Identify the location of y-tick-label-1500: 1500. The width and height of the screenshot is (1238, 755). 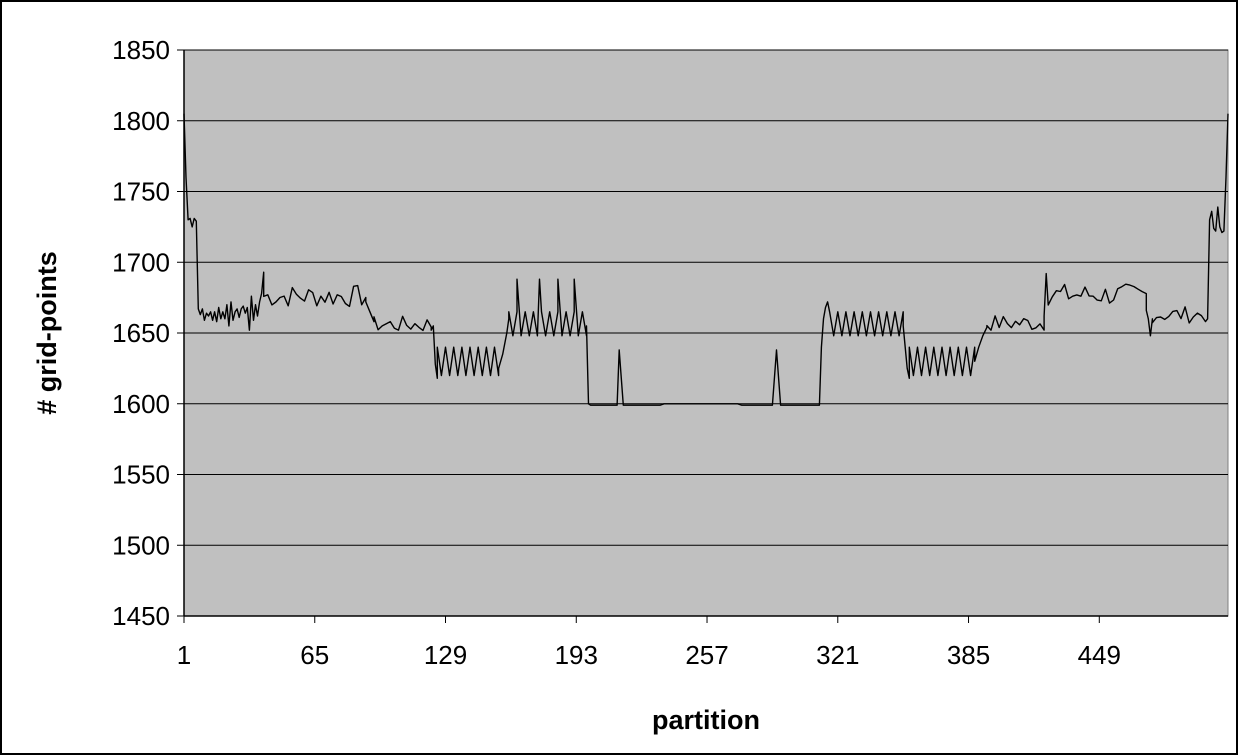
(141, 545).